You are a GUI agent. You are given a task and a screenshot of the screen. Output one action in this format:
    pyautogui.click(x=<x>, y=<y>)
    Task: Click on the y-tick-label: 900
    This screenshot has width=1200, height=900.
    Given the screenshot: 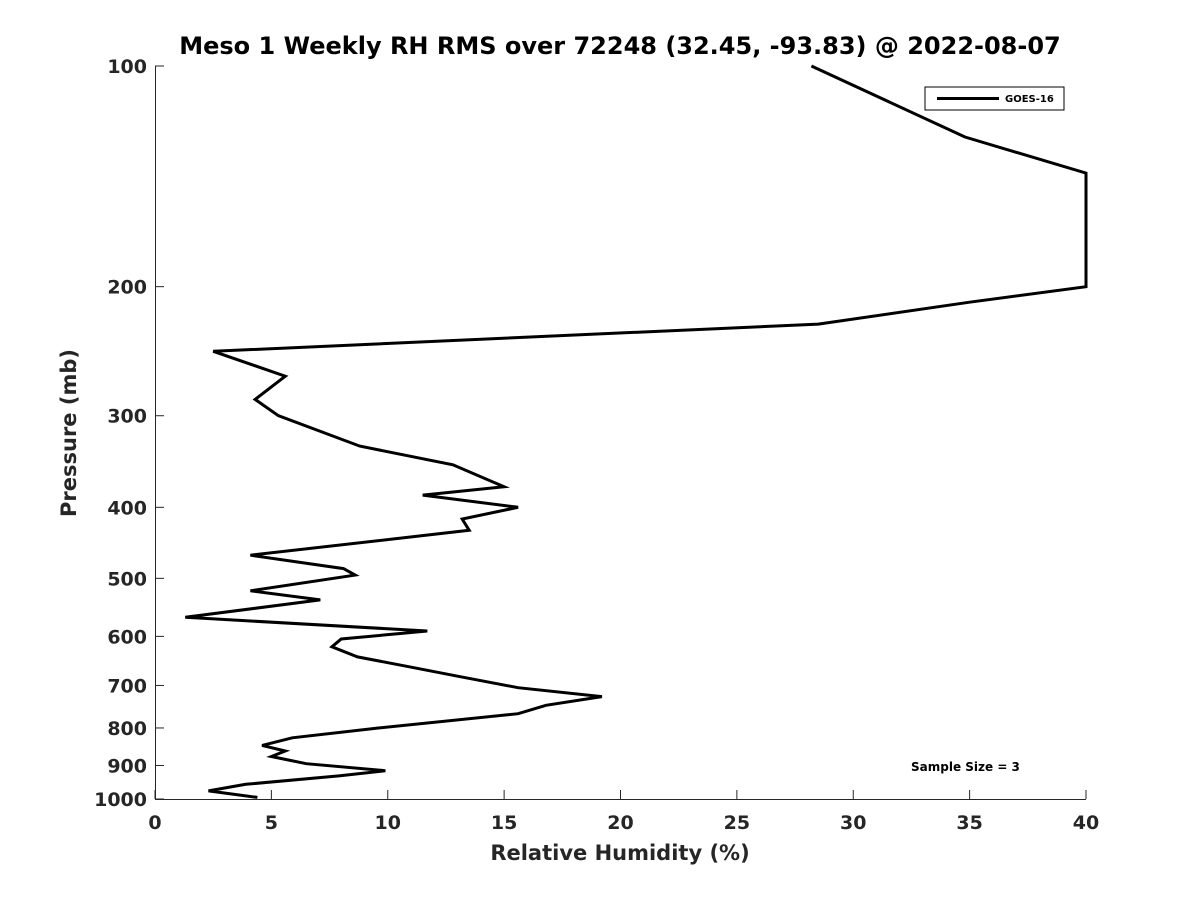 What is the action you would take?
    pyautogui.click(x=127, y=766)
    